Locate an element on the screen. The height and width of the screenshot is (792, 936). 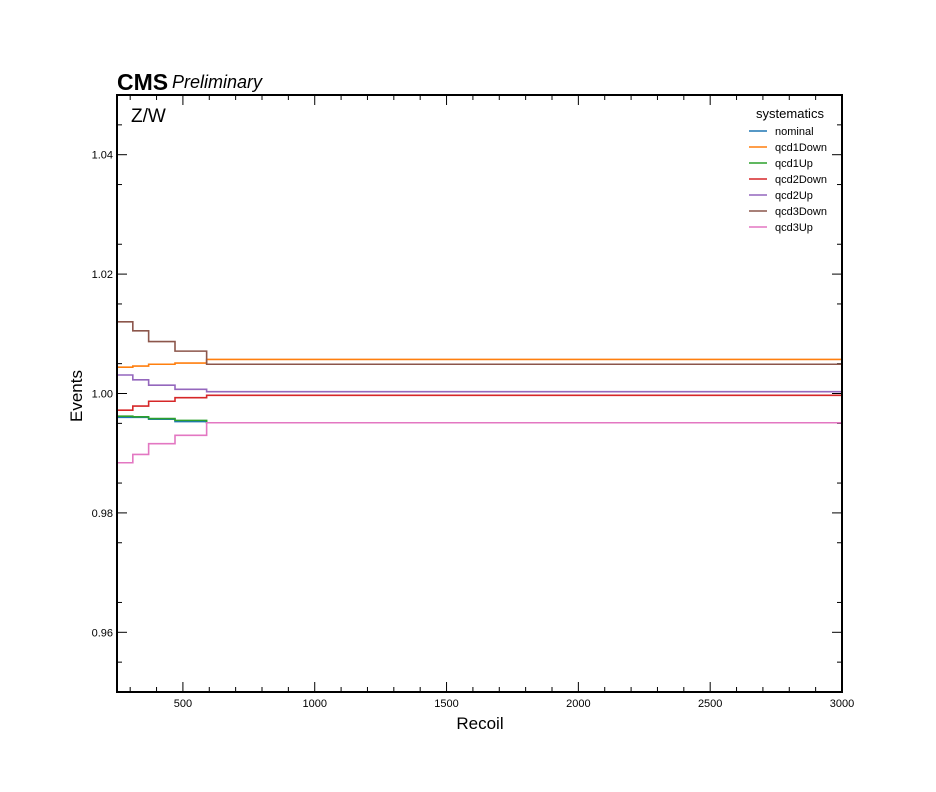
series-qcd1up-line is located at coordinates (479, 419).